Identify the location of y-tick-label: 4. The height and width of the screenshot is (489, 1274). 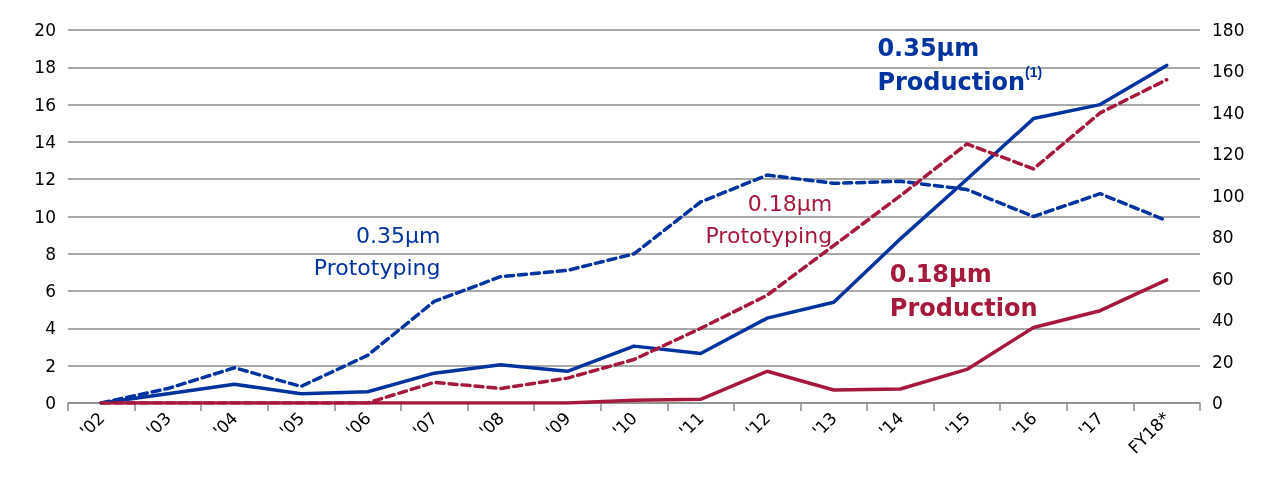
(50, 328).